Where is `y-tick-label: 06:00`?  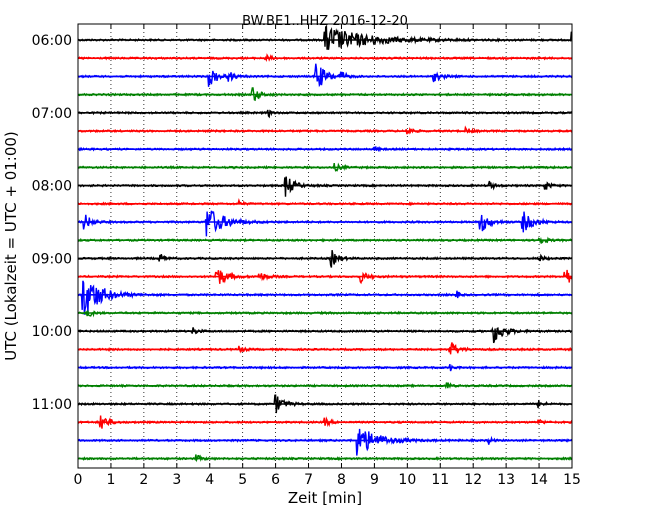 y-tick-label: 06:00 is located at coordinates (52, 41).